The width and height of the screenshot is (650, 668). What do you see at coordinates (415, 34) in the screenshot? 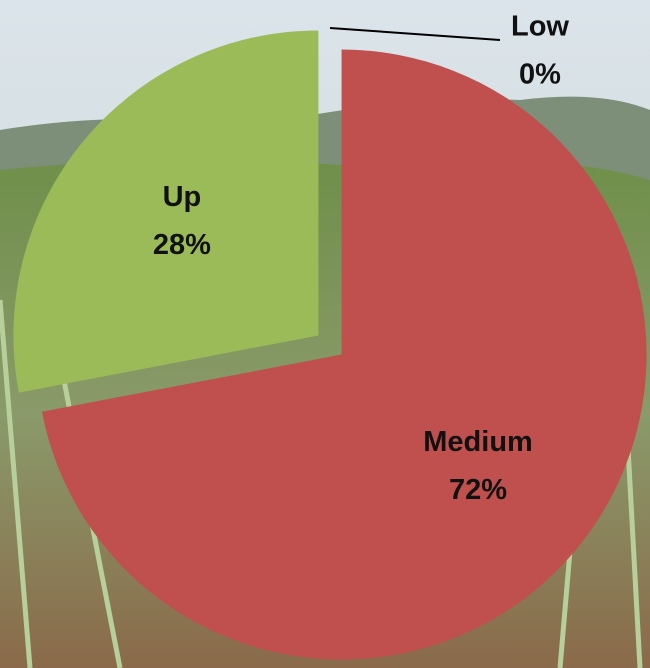
I see `leader-line` at bounding box center [415, 34].